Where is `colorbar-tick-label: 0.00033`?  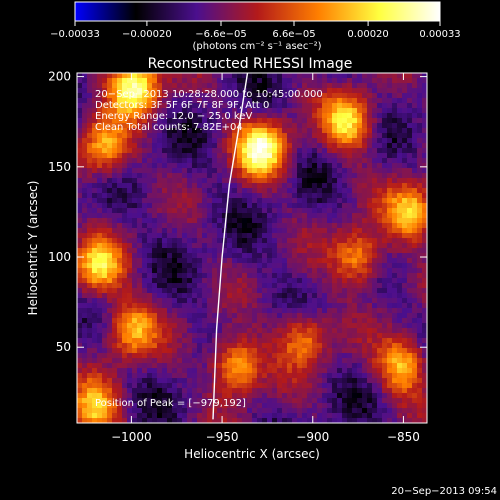 colorbar-tick-label: 0.00033 is located at coordinates (439, 34).